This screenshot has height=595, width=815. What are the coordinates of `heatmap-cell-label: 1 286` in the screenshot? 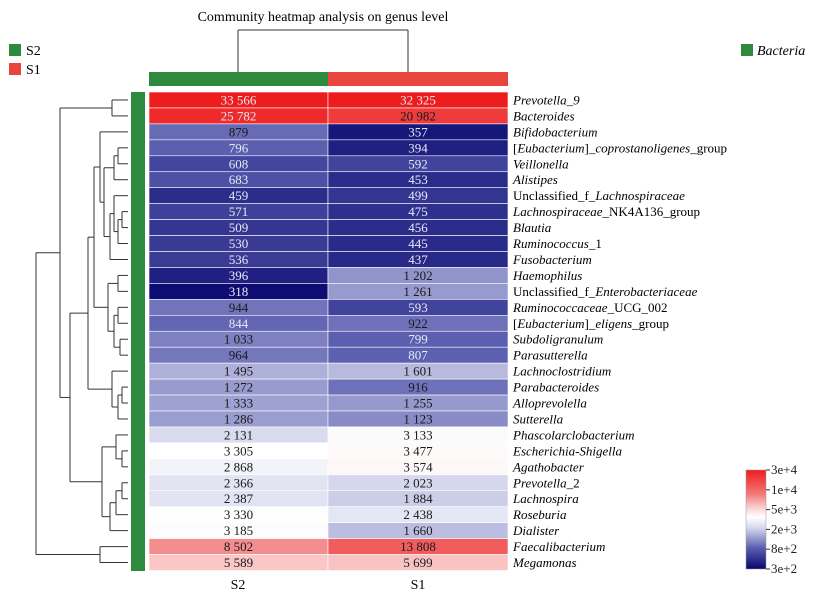 It's located at (239, 418).